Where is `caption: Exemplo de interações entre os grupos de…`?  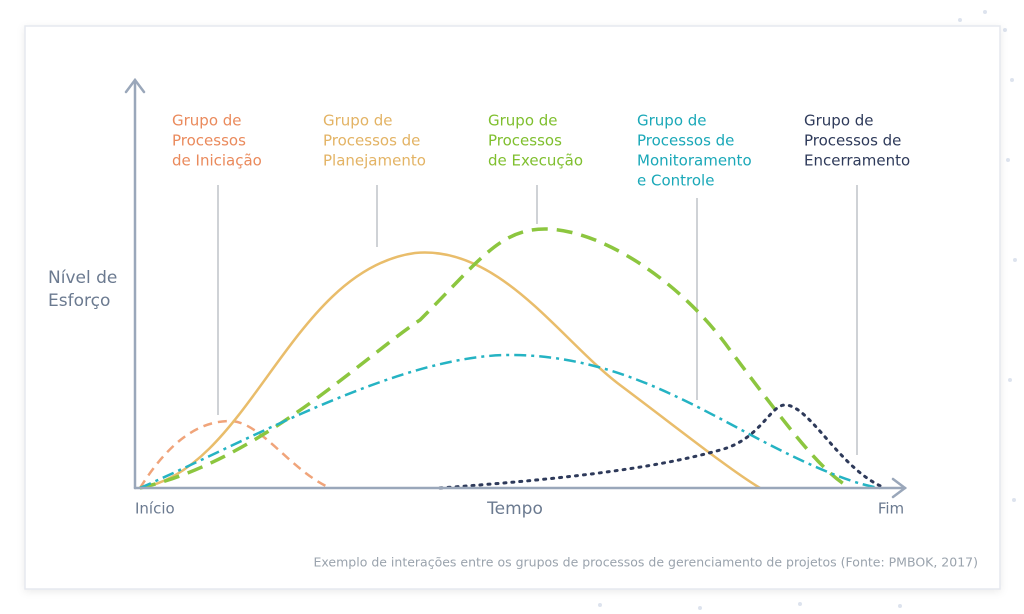
caption: Exemplo de interações entre os grupos de… is located at coordinates (646, 562).